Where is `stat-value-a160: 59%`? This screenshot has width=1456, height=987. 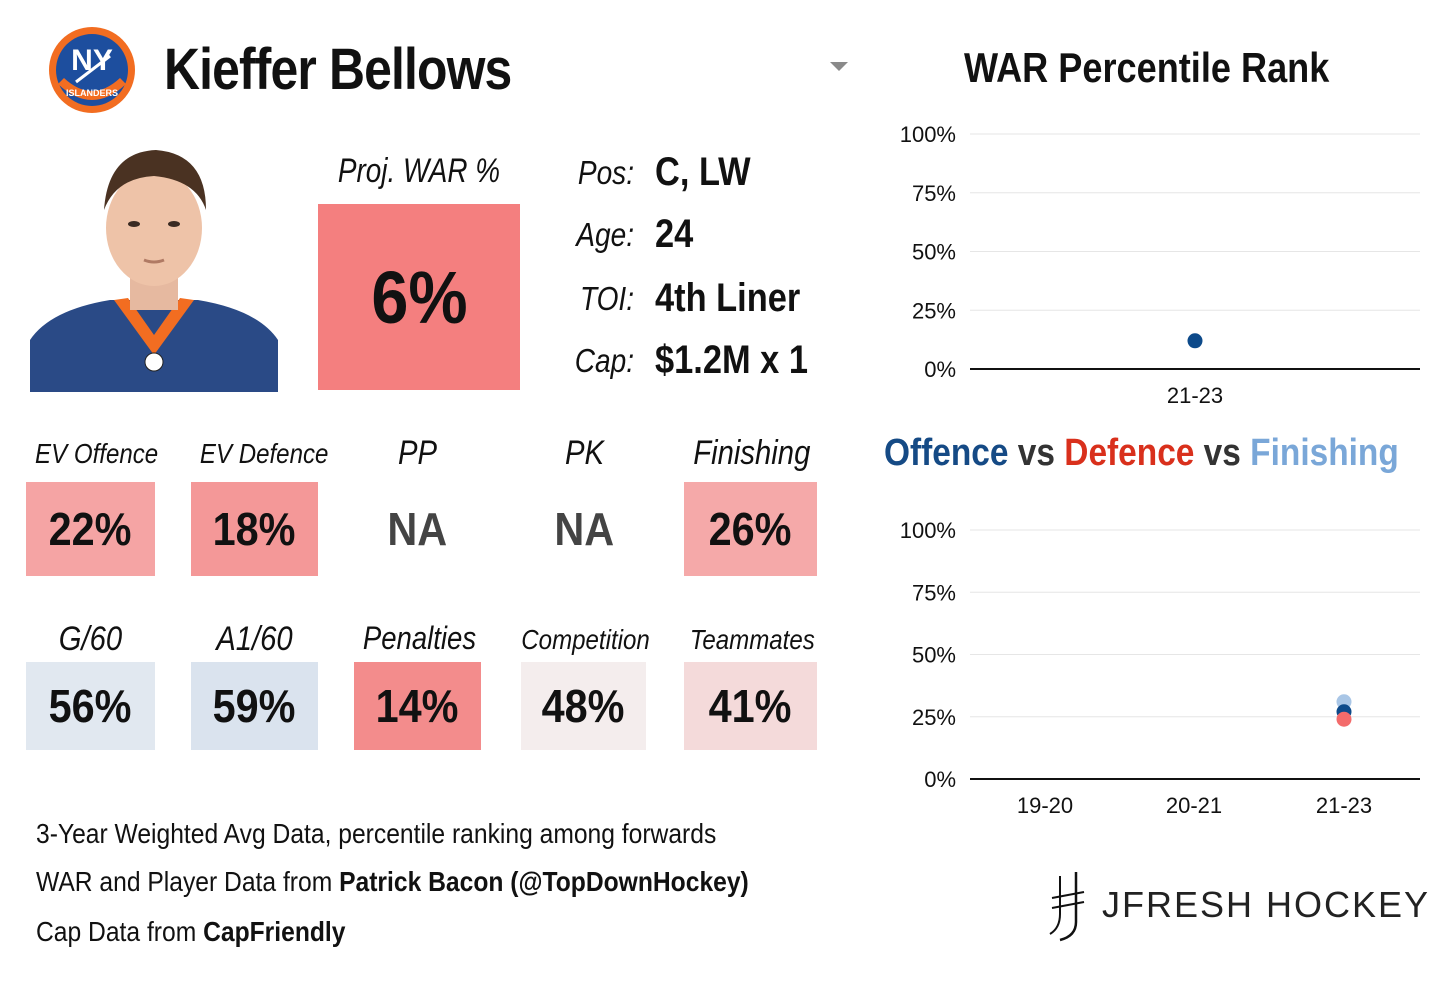 stat-value-a160: 59% is located at coordinates (254, 706).